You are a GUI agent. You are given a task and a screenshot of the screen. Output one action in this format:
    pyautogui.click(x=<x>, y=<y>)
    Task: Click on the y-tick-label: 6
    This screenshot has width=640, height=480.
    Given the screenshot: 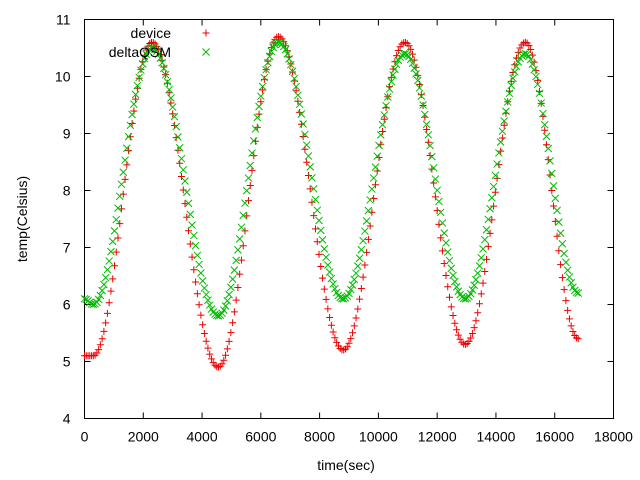 What is the action you would take?
    pyautogui.click(x=67, y=305)
    